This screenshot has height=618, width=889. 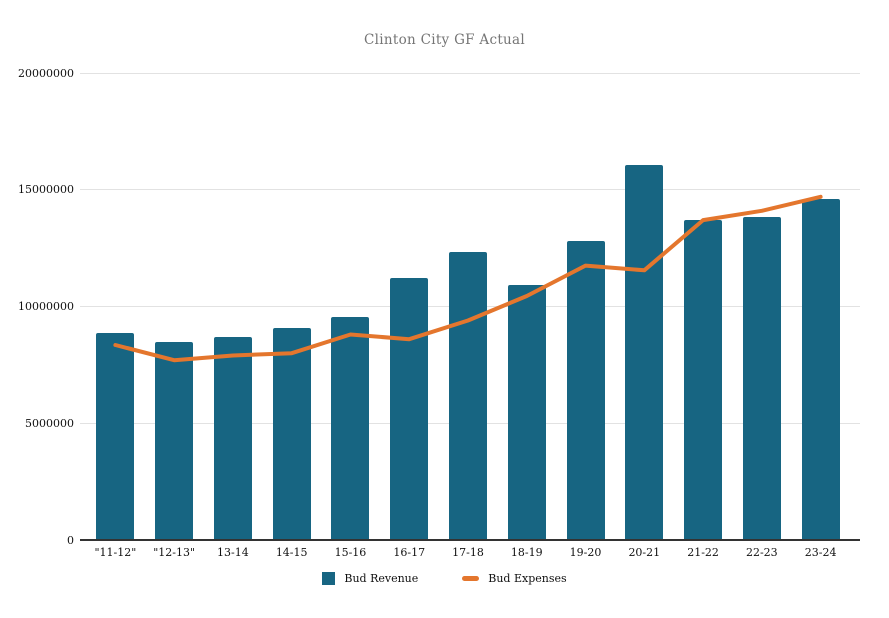 I want to click on x-axis-tick-label: 18-19, so click(x=526, y=552).